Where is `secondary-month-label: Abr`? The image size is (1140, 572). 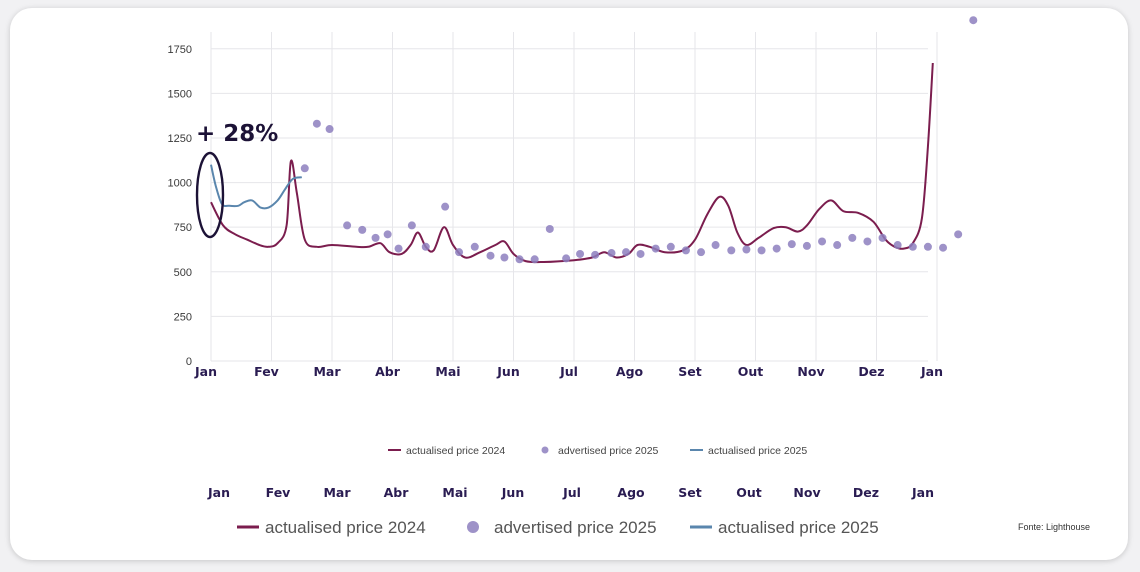 secondary-month-label: Abr is located at coordinates (397, 492).